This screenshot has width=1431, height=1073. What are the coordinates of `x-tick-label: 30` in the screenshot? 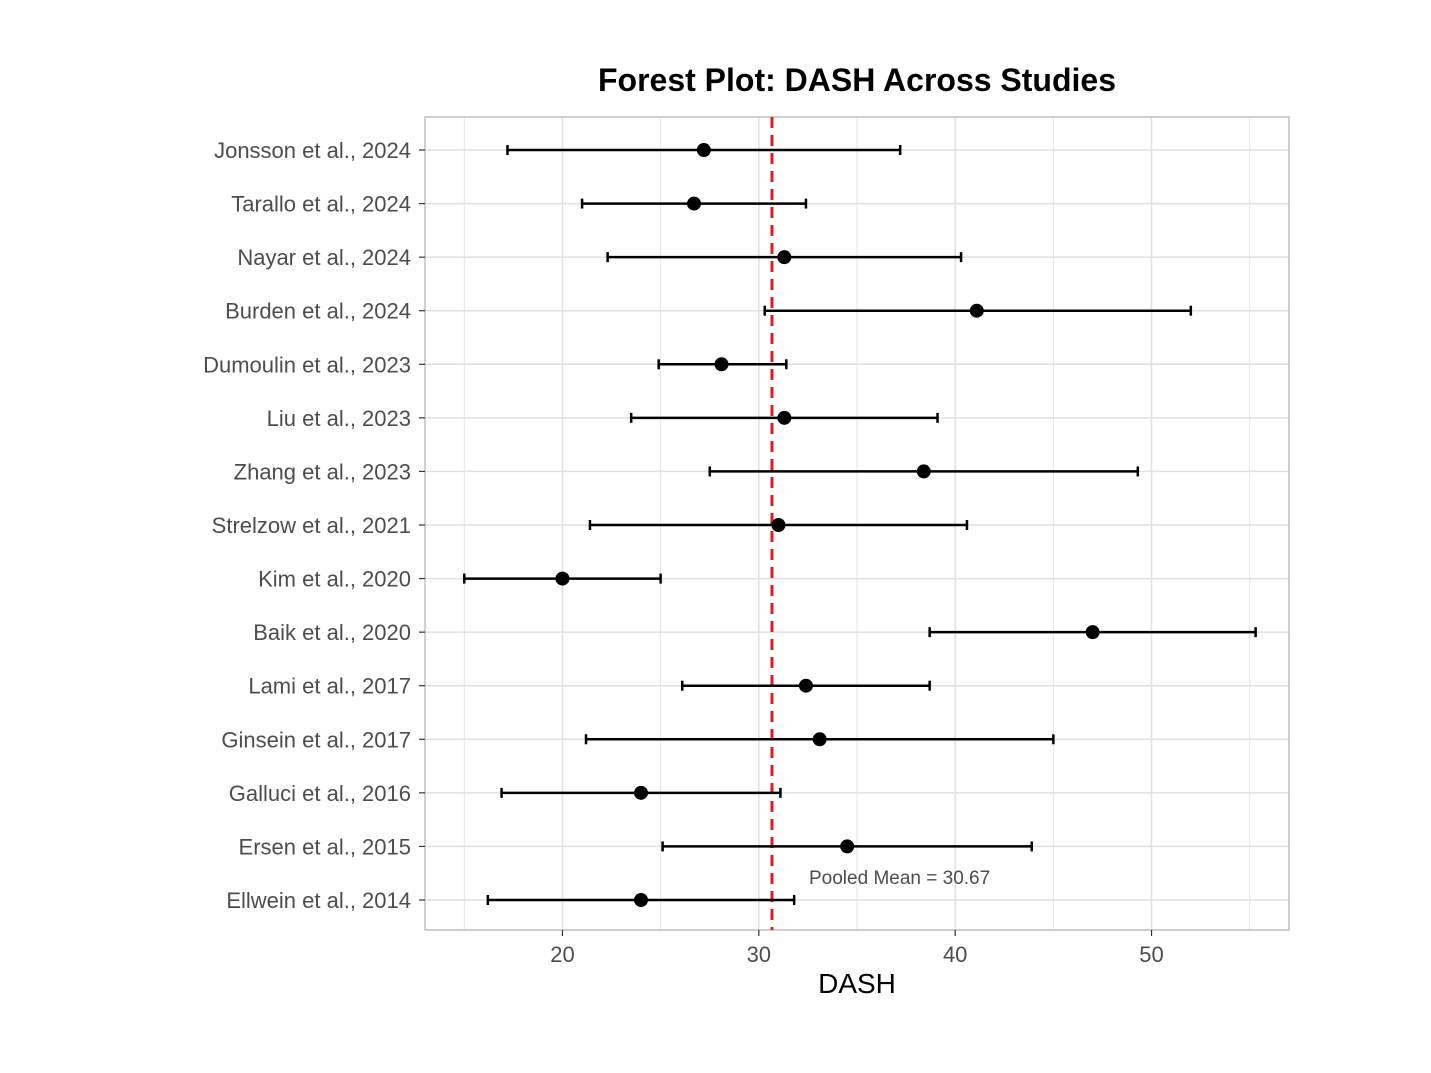 It's located at (759, 954).